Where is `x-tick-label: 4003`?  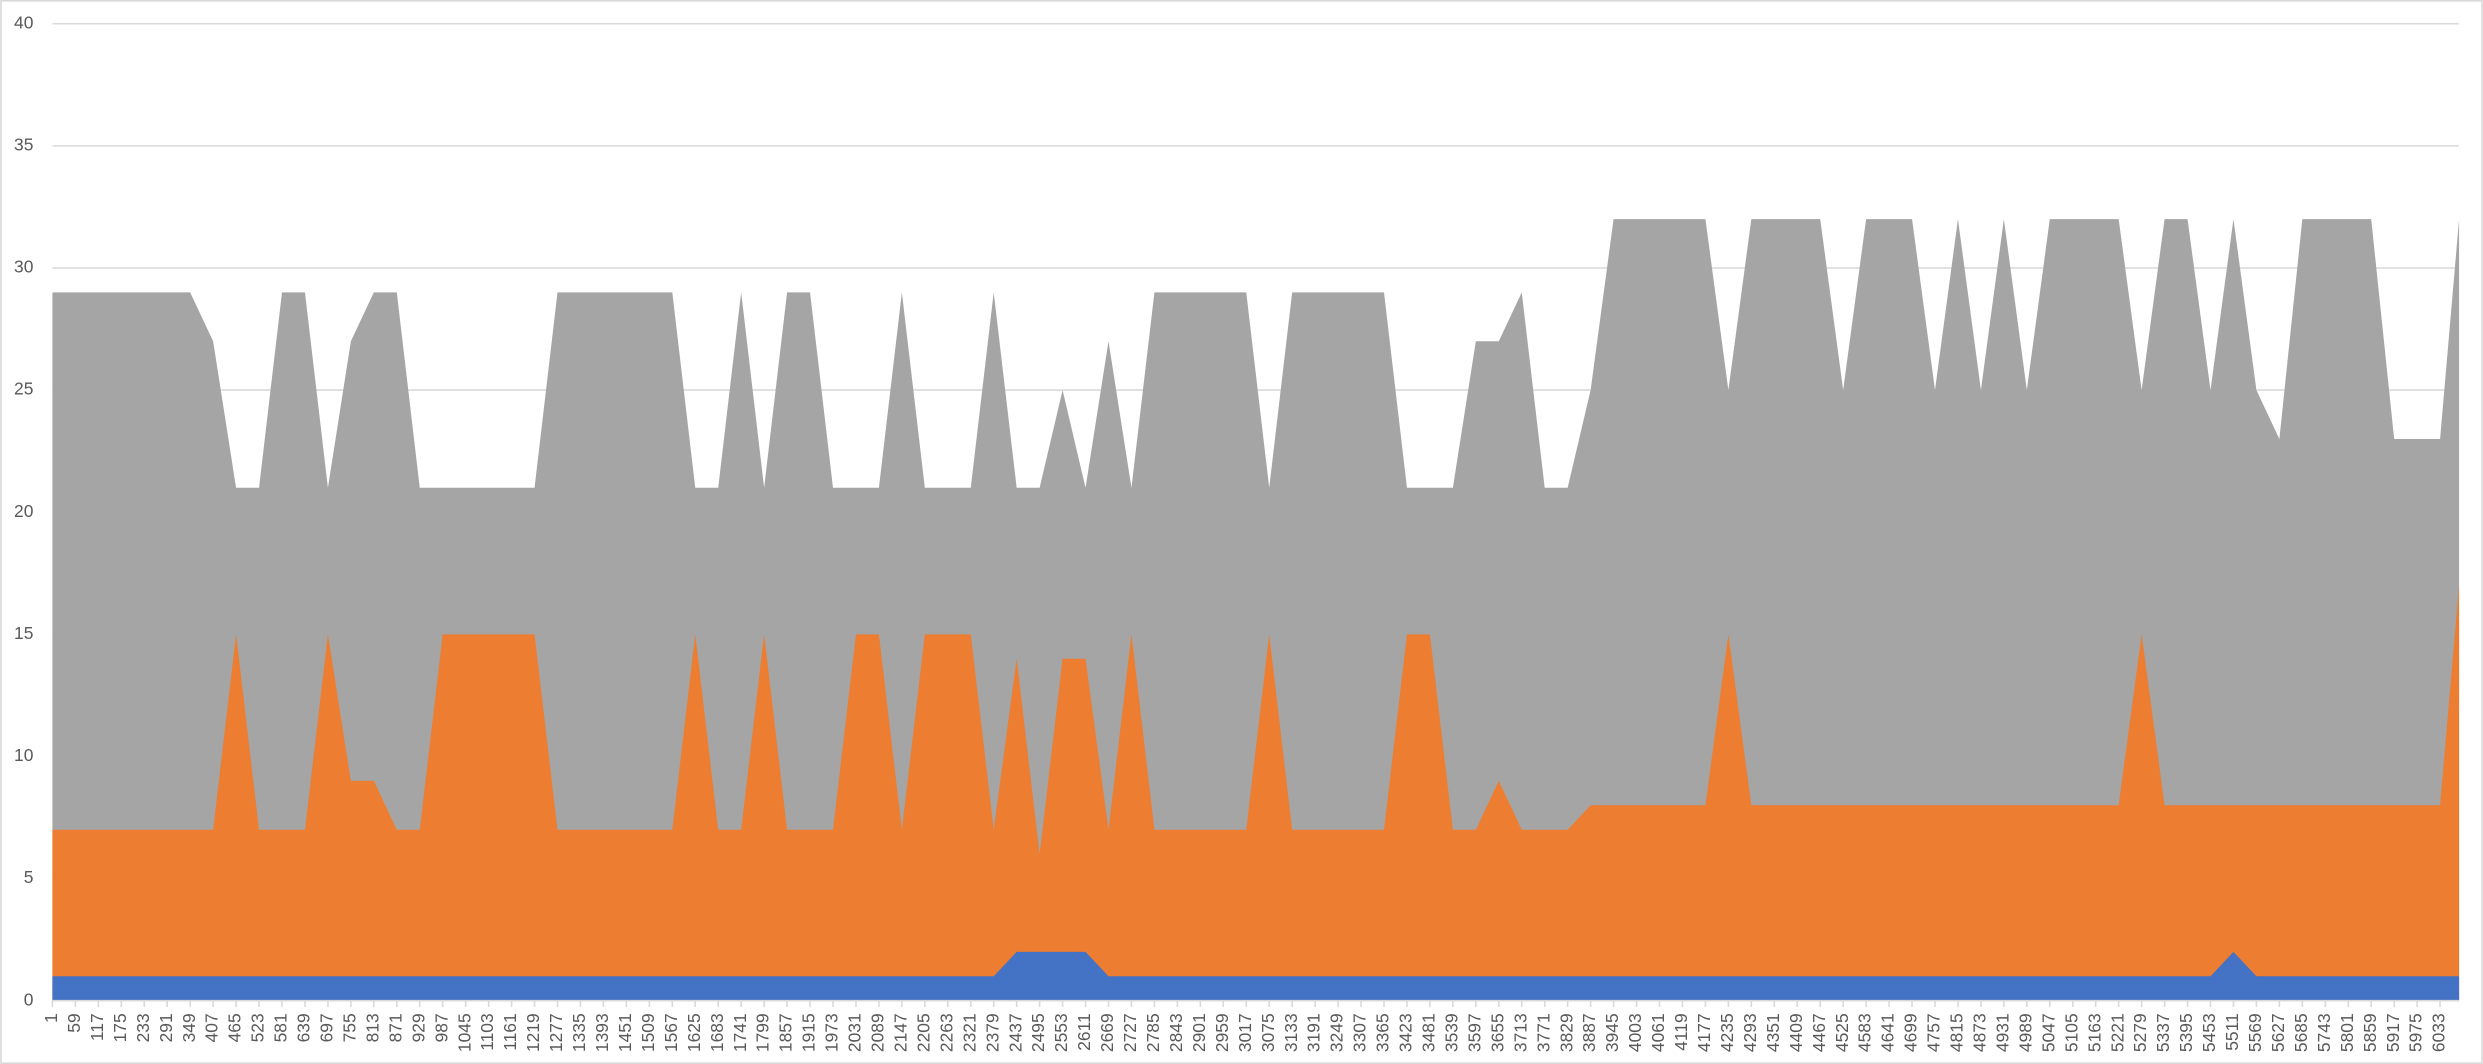
x-tick-label: 4003 is located at coordinates (1635, 1032).